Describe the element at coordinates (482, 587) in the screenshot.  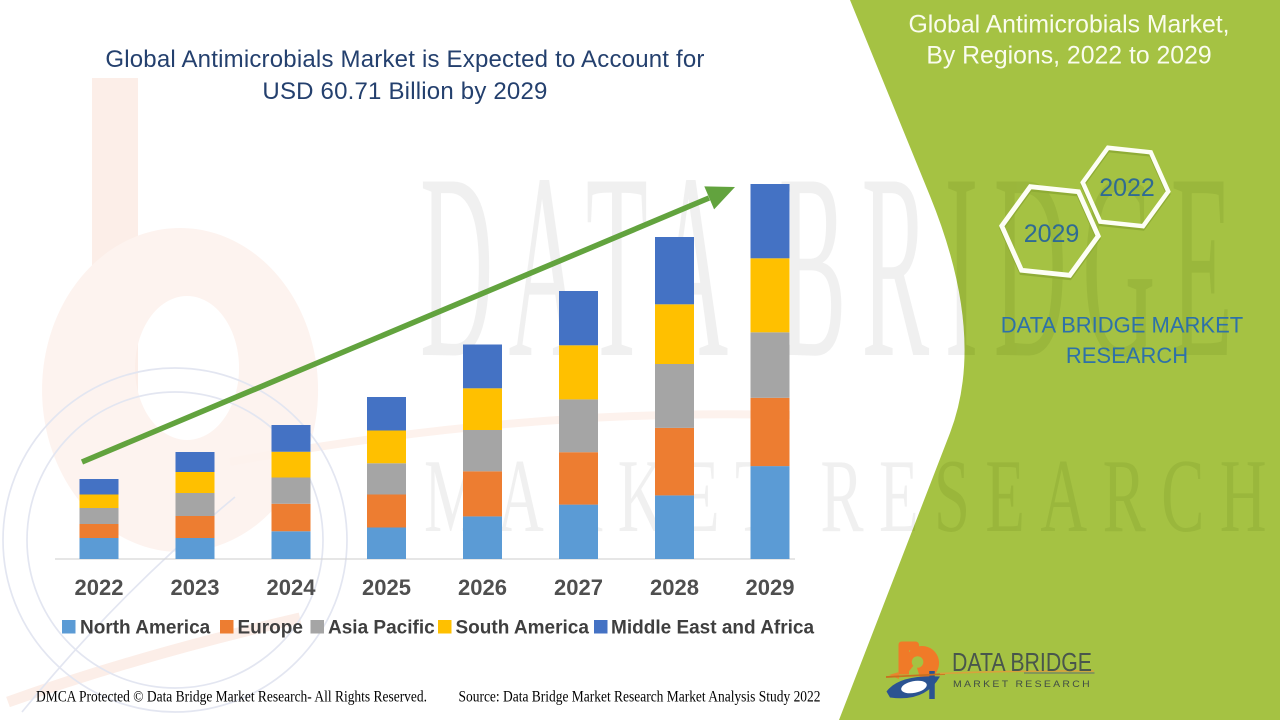
I see `svg-text: 2026` at that location.